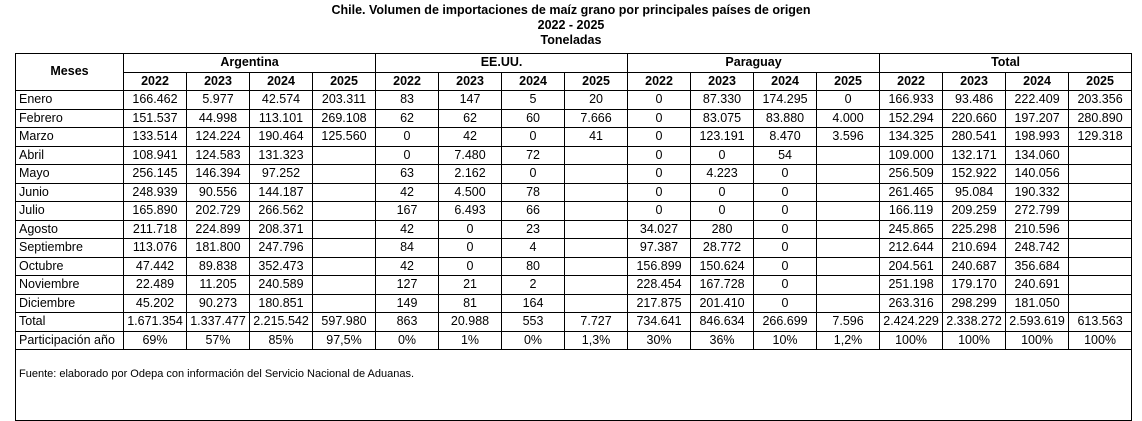 Image resolution: width=1142 pixels, height=421 pixels. What do you see at coordinates (155, 137) in the screenshot?
I see `table-cell: 133.514` at bounding box center [155, 137].